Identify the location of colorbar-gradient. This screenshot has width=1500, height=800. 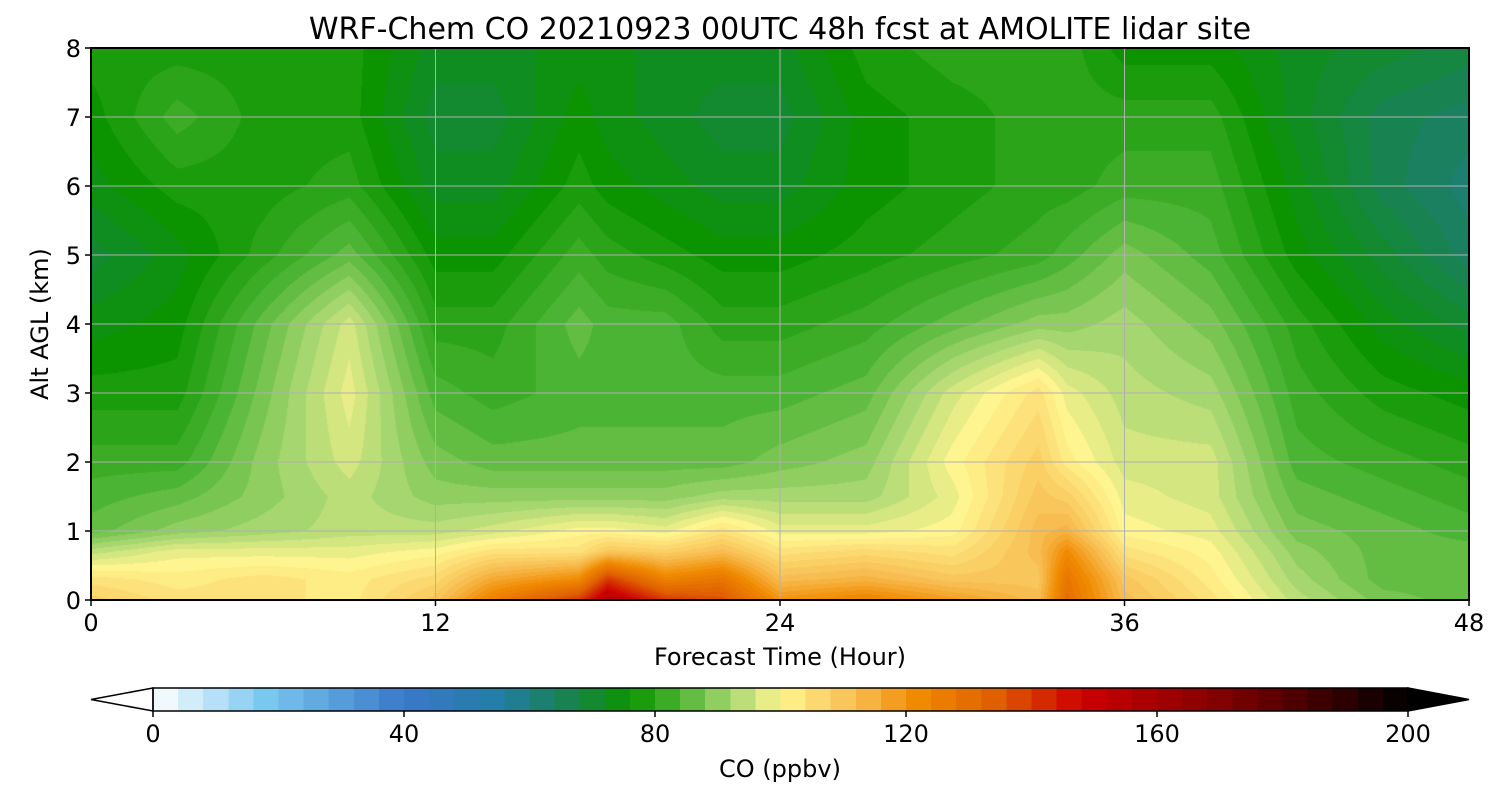
(780, 699).